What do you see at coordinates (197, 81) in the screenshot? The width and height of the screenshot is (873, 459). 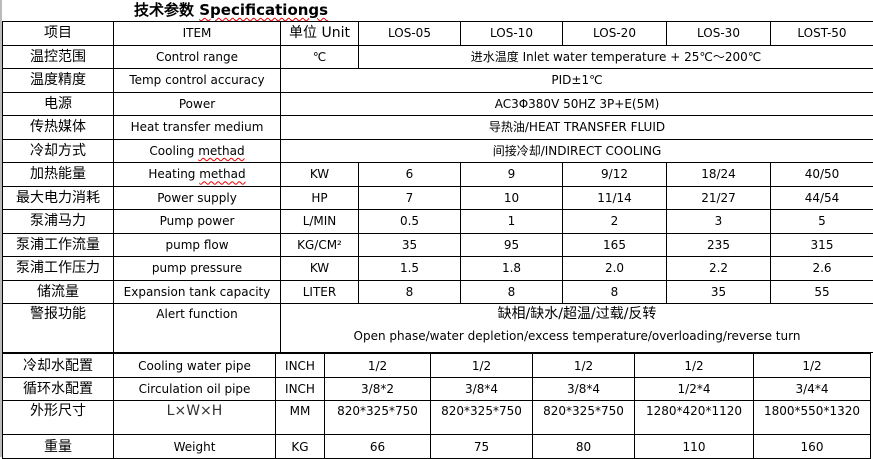 I see `row-label-en: Temp control accuracy` at bounding box center [197, 81].